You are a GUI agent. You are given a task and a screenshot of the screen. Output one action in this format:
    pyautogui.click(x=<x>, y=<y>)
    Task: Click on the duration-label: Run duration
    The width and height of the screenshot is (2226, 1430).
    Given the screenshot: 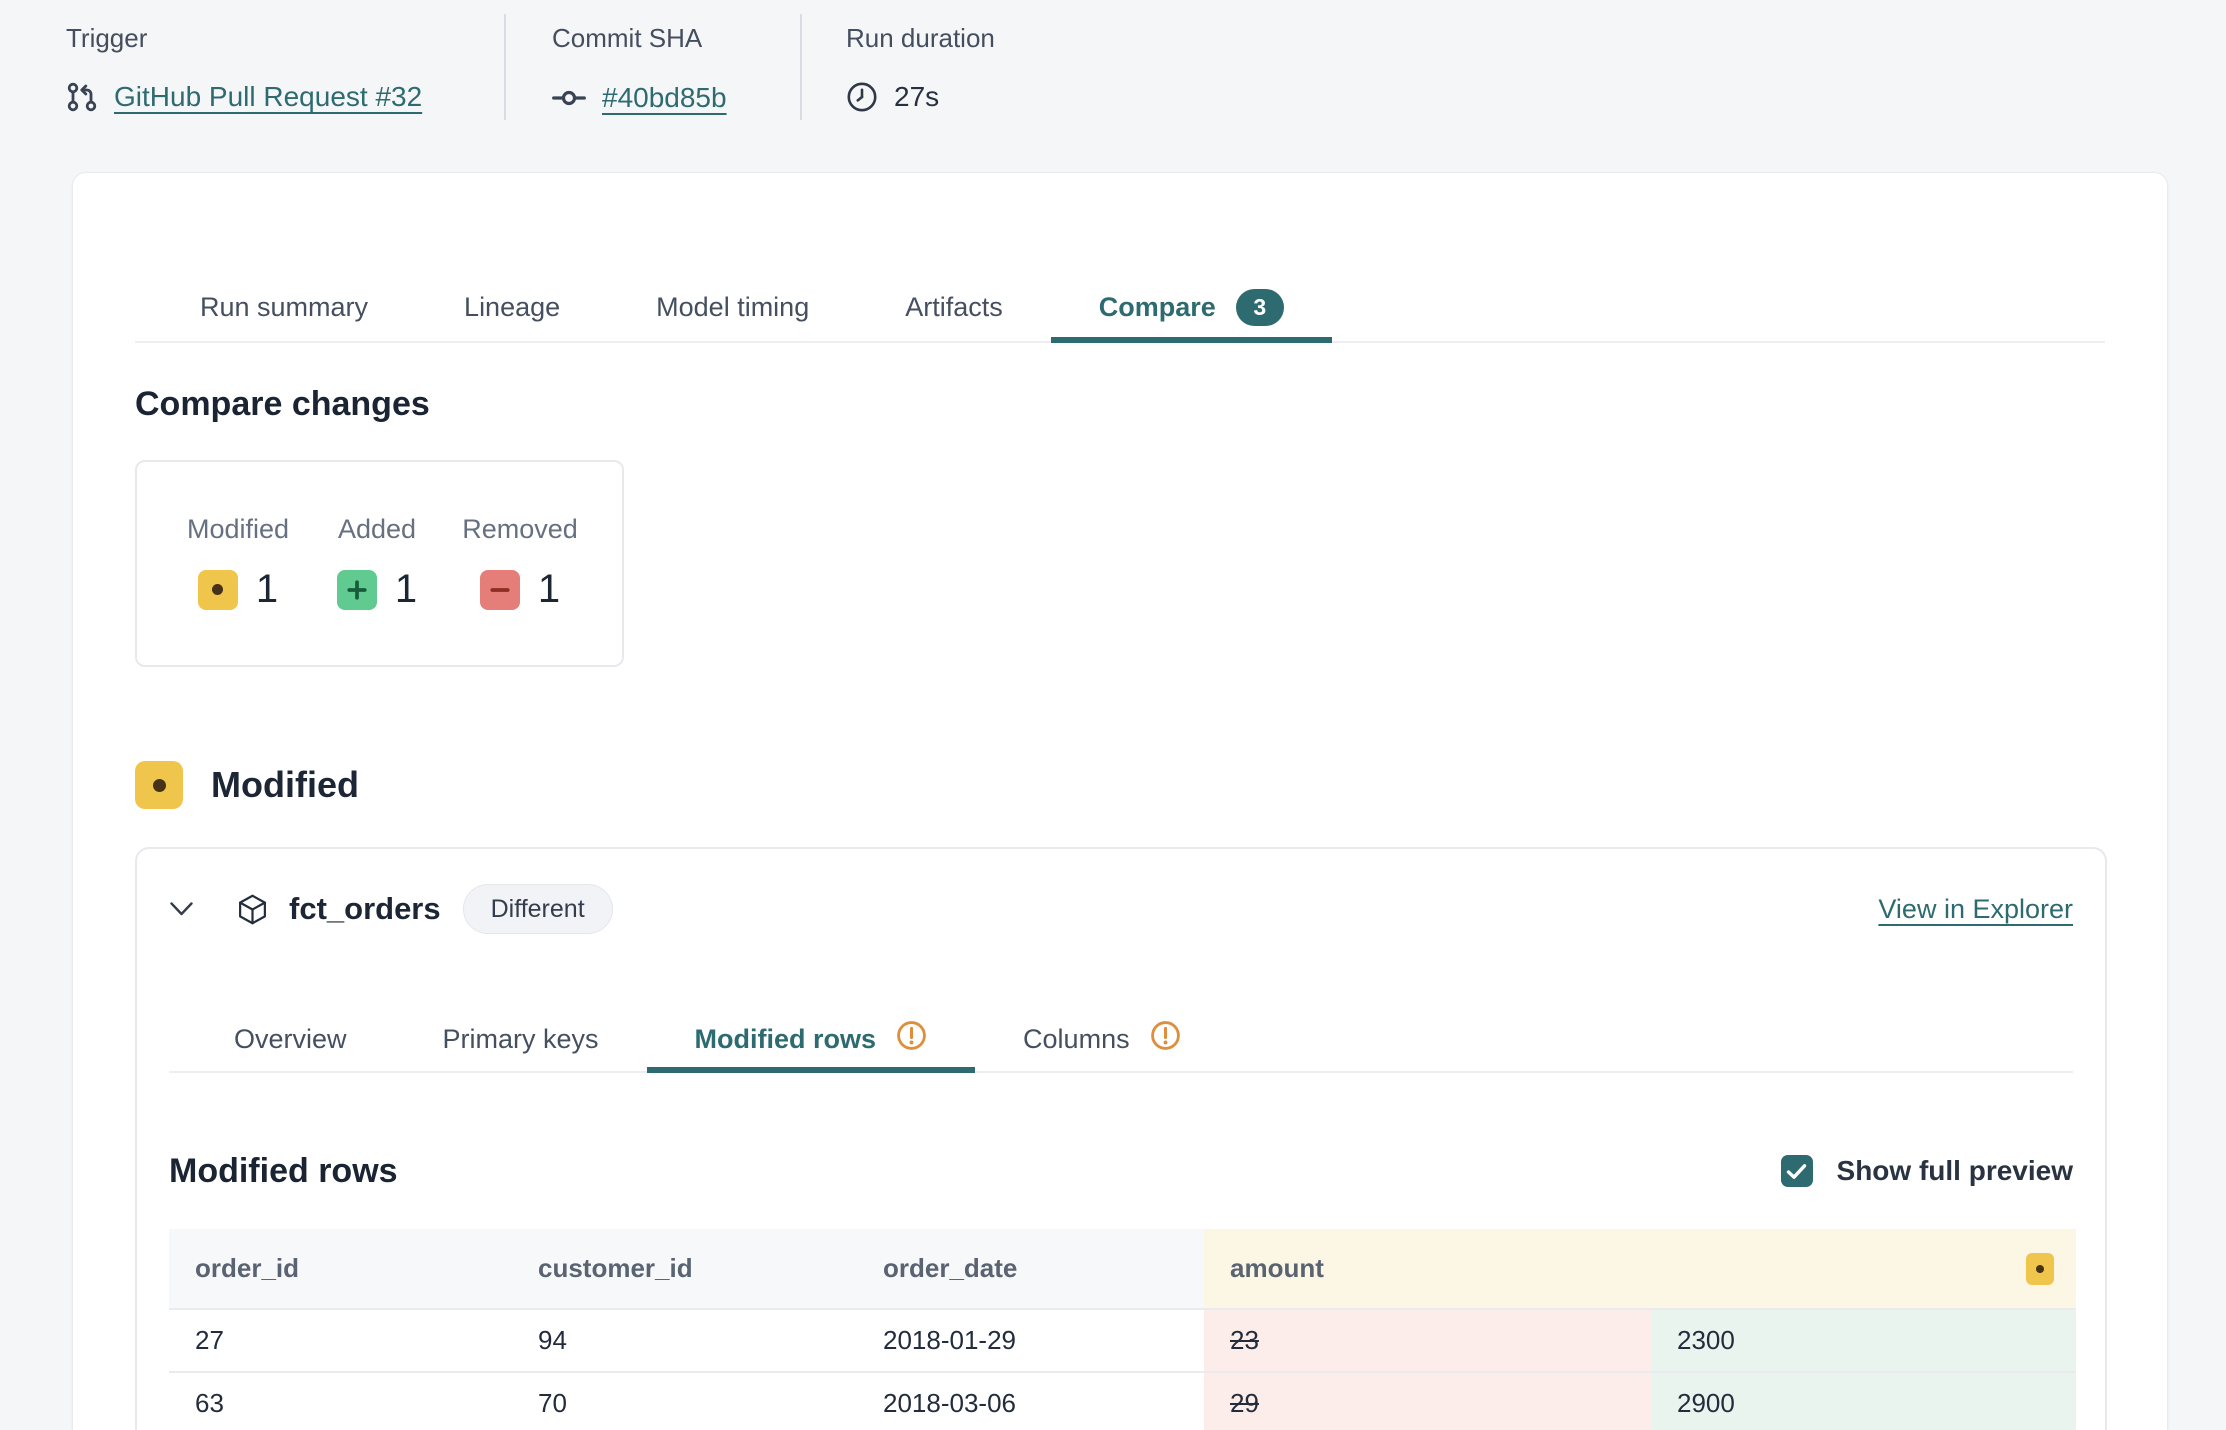 What is the action you would take?
    pyautogui.click(x=920, y=38)
    